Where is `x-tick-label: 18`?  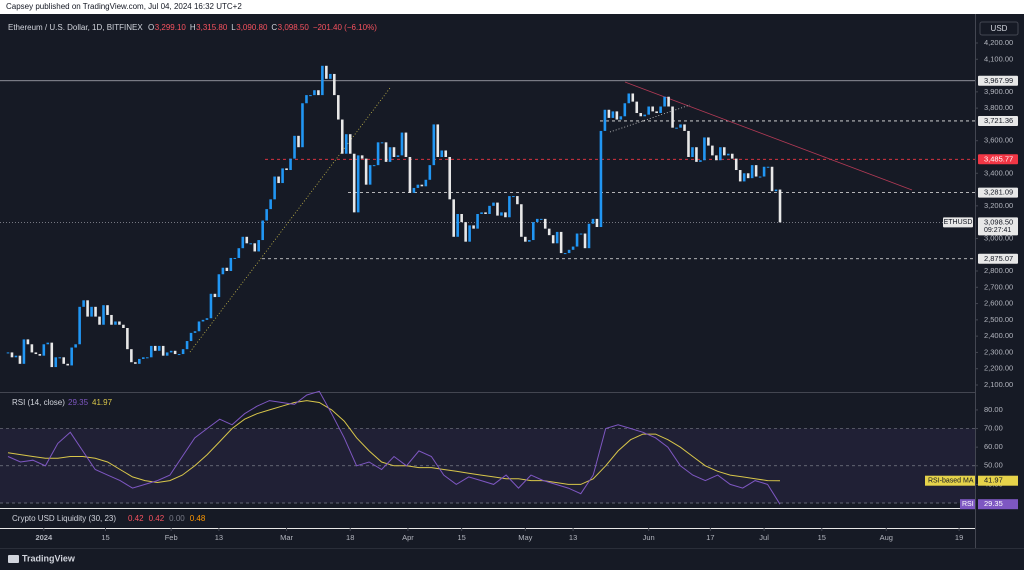
x-tick-label: 18 is located at coordinates (350, 537).